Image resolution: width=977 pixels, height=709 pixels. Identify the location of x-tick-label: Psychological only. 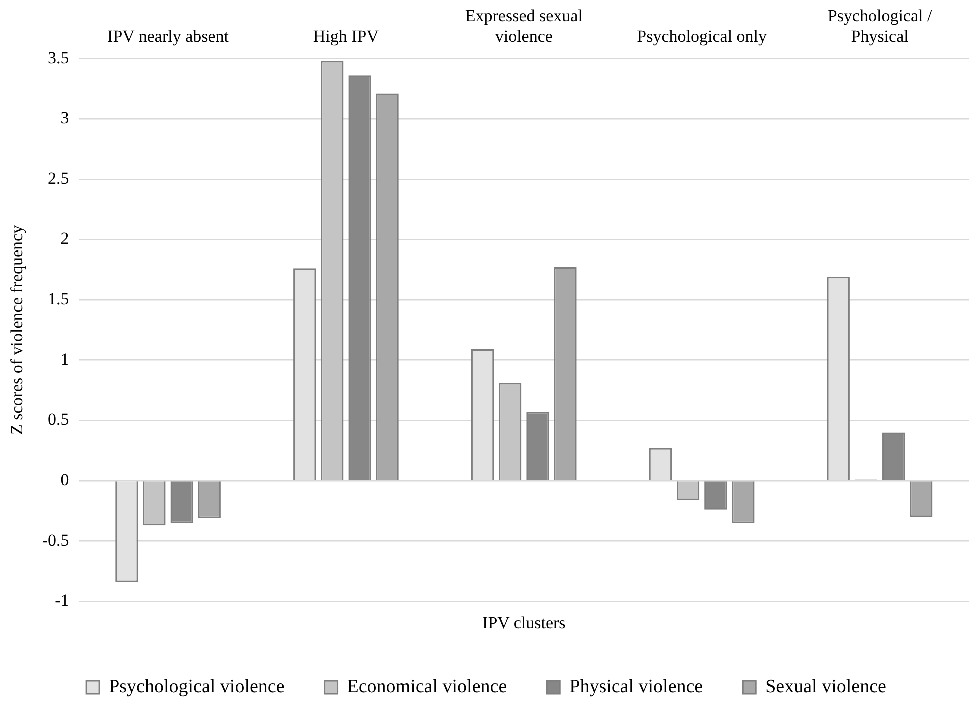
(702, 36).